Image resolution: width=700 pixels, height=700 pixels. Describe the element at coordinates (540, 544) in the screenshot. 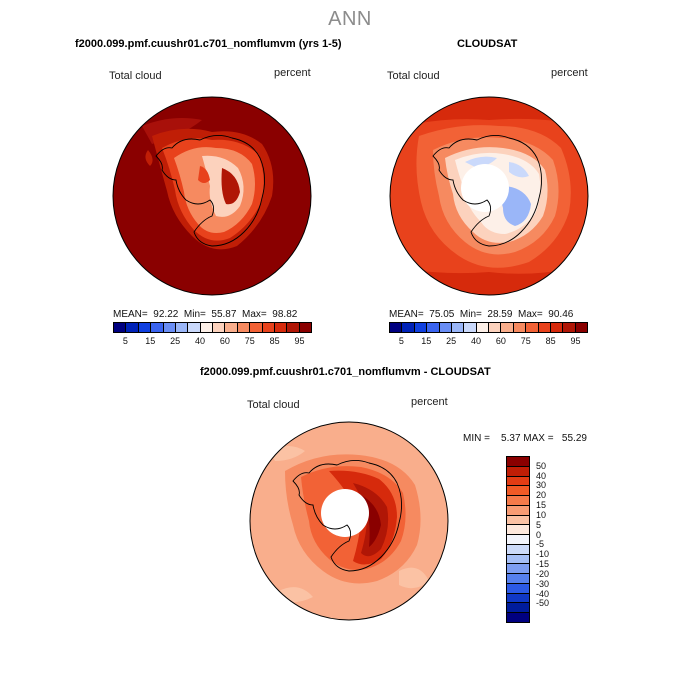

I see `colorbar-tick-label: -5` at that location.